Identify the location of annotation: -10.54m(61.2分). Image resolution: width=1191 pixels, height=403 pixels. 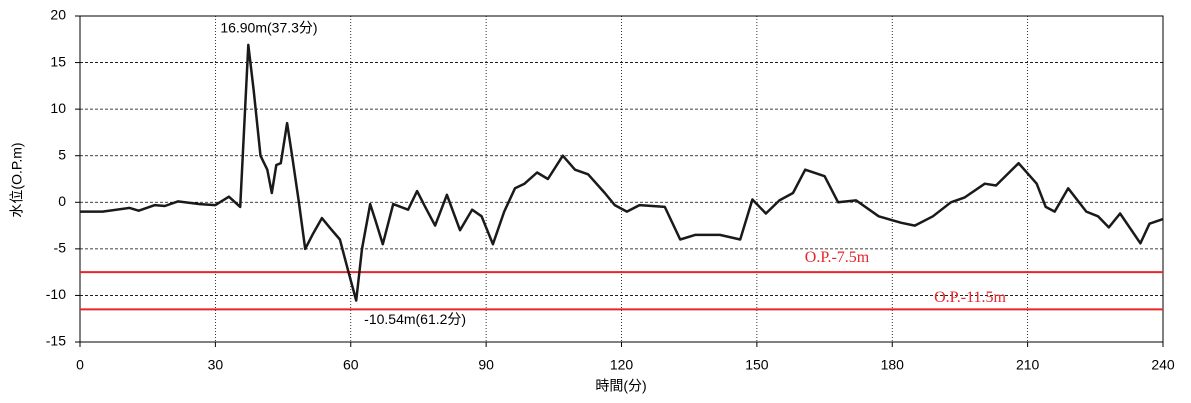
(415, 319).